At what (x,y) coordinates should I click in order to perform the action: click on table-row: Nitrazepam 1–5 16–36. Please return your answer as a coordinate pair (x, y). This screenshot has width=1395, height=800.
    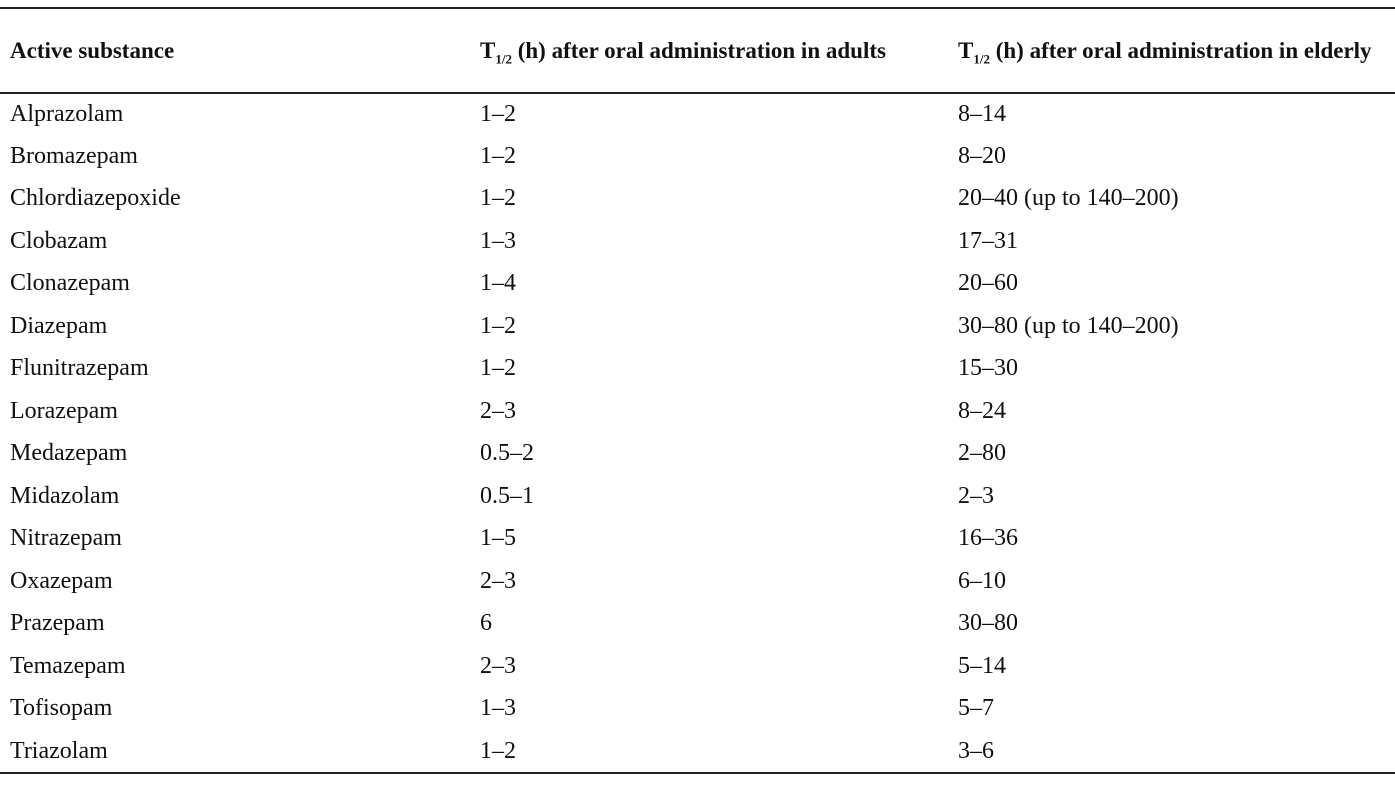
    Looking at the image, I should click on (697, 538).